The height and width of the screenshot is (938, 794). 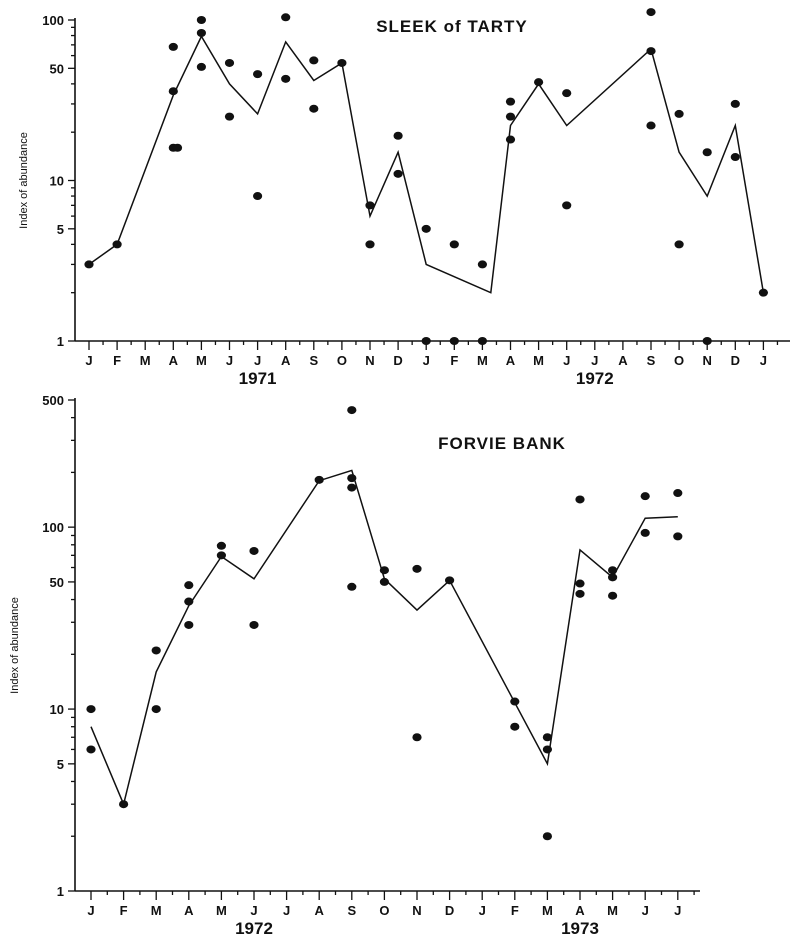 What do you see at coordinates (57, 68) in the screenshot?
I see `y-tick-label: 50` at bounding box center [57, 68].